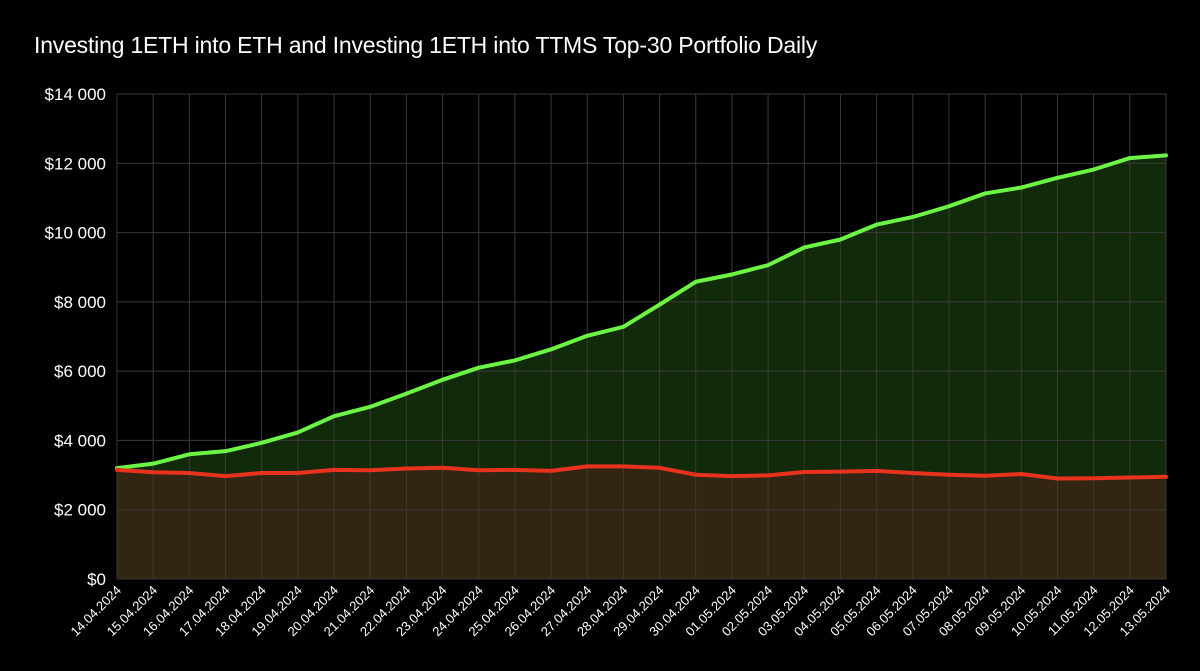  Describe the element at coordinates (75, 163) in the screenshot. I see `y-tick-label: $12 000` at that location.